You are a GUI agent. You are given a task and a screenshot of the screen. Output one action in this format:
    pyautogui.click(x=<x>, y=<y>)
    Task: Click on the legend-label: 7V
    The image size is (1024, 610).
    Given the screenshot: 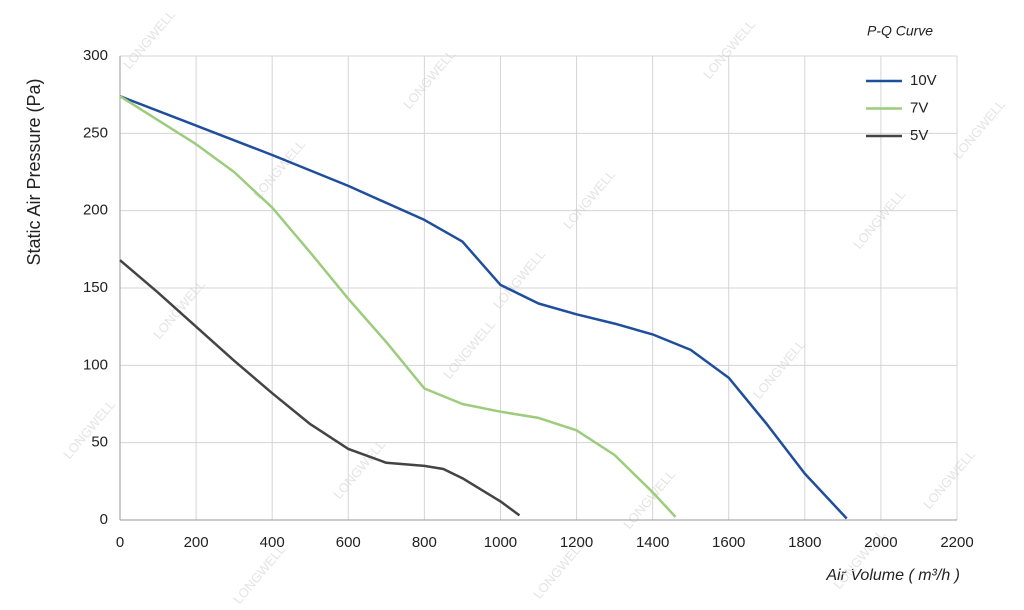 What is the action you would take?
    pyautogui.click(x=919, y=107)
    